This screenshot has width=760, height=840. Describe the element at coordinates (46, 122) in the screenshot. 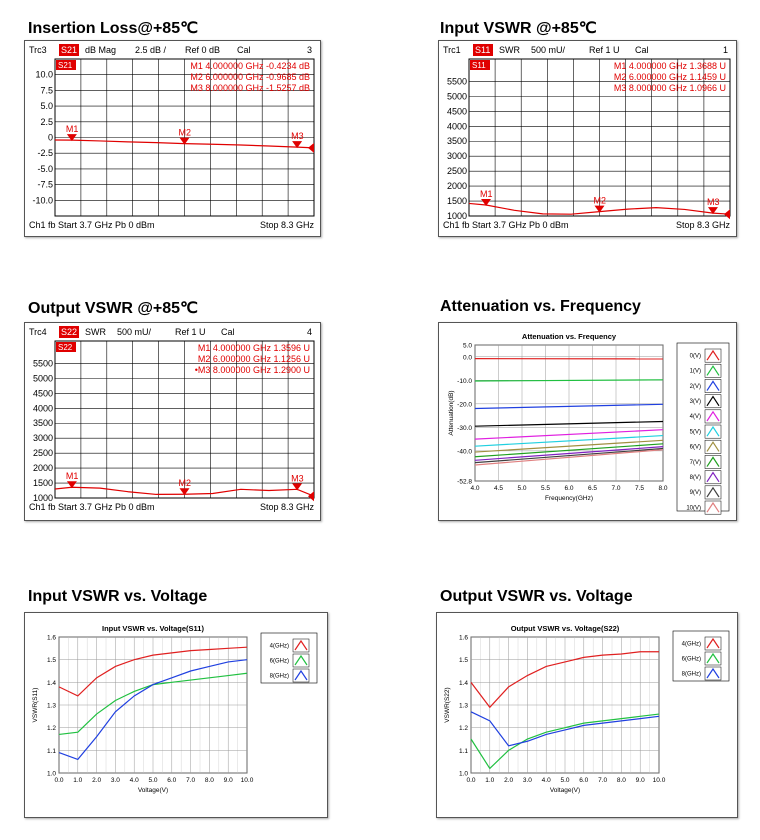

I see `y-tick-label: 2.5` at that location.